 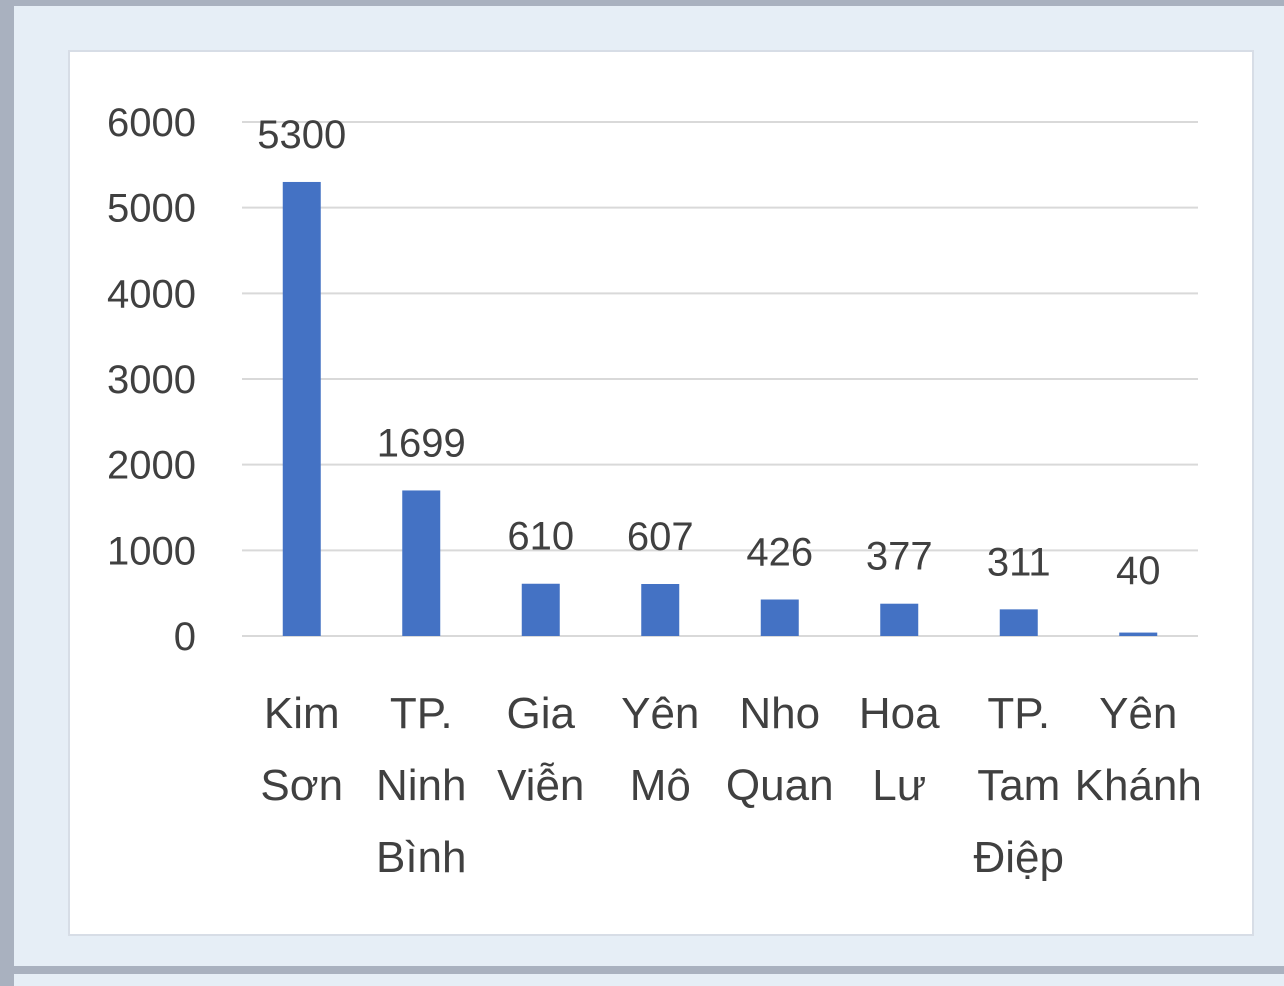 I want to click on y-tick-label: 1000, so click(x=151, y=551).